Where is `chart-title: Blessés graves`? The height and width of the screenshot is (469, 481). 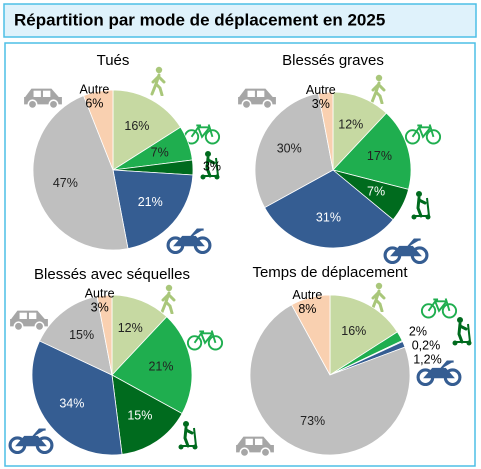
chart-title: Blessés graves is located at coordinates (333, 60).